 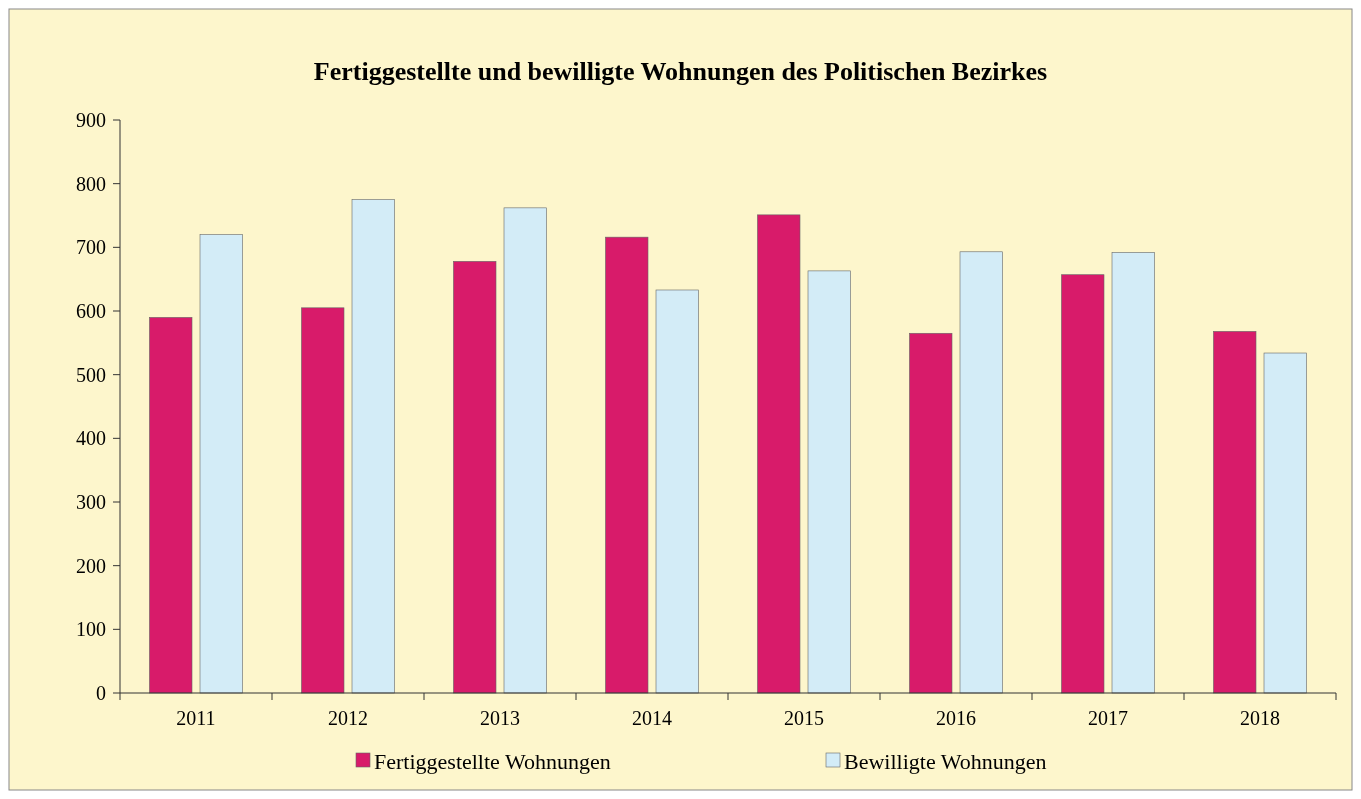 I want to click on x-tick-label: 2016, so click(x=956, y=718).